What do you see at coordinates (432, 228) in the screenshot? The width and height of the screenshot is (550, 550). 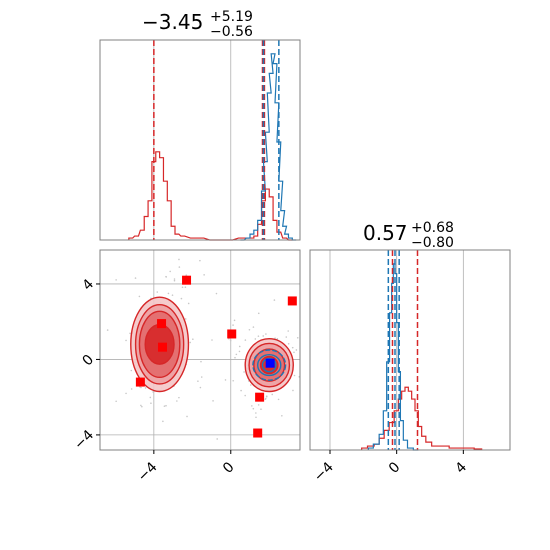 I see `marginal-y-title-sup: +0.68` at bounding box center [432, 228].